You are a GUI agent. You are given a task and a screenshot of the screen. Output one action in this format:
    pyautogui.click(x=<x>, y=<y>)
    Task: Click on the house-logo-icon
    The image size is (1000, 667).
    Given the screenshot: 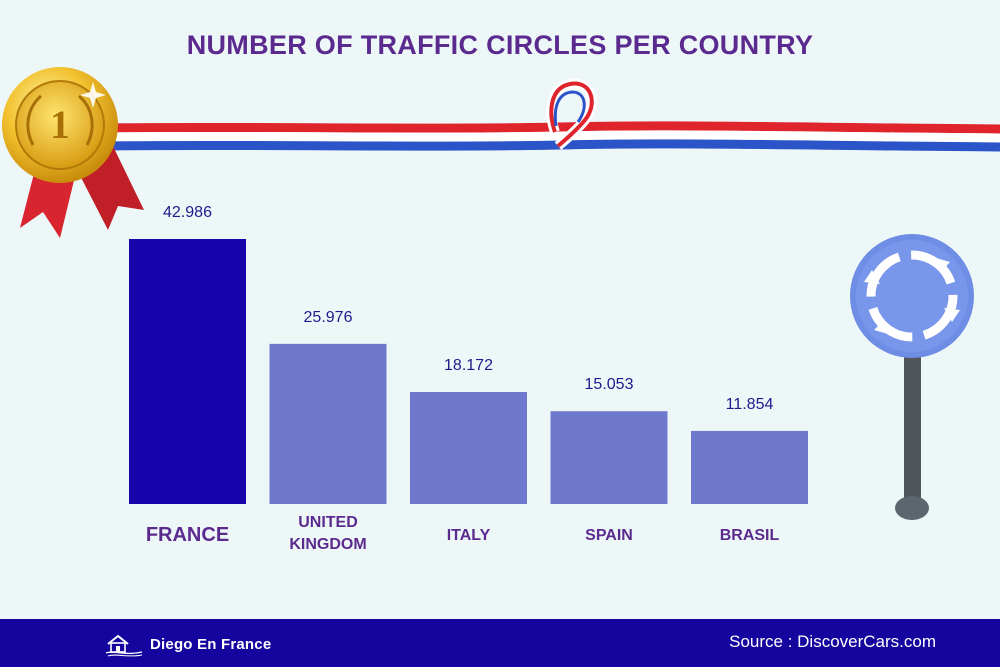 What is the action you would take?
    pyautogui.click(x=124, y=645)
    